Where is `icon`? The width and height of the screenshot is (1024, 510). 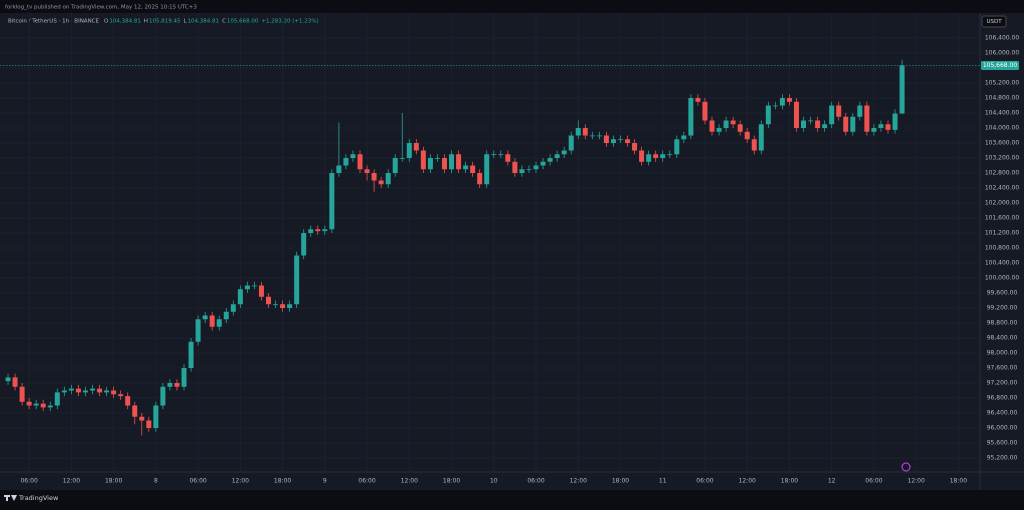 icon is located at coordinates (906, 467).